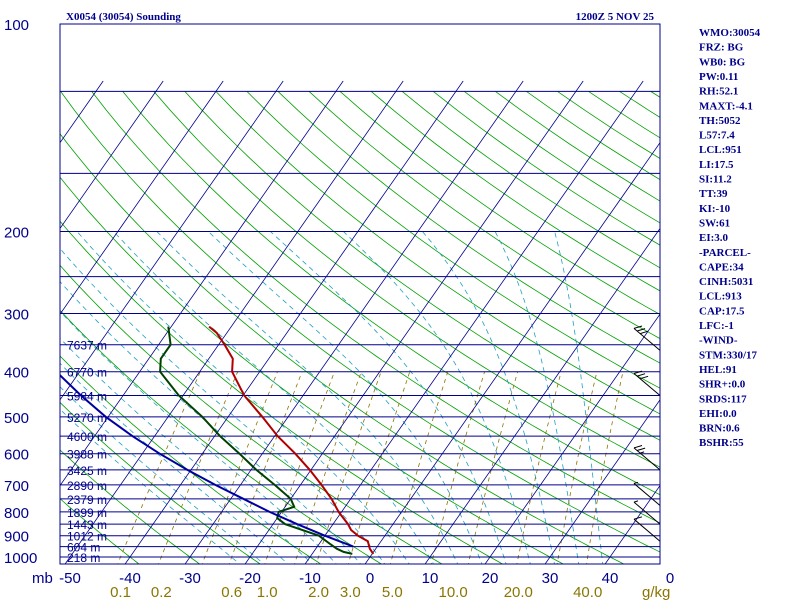  I want to click on height-label: 5984 m, so click(87, 397).